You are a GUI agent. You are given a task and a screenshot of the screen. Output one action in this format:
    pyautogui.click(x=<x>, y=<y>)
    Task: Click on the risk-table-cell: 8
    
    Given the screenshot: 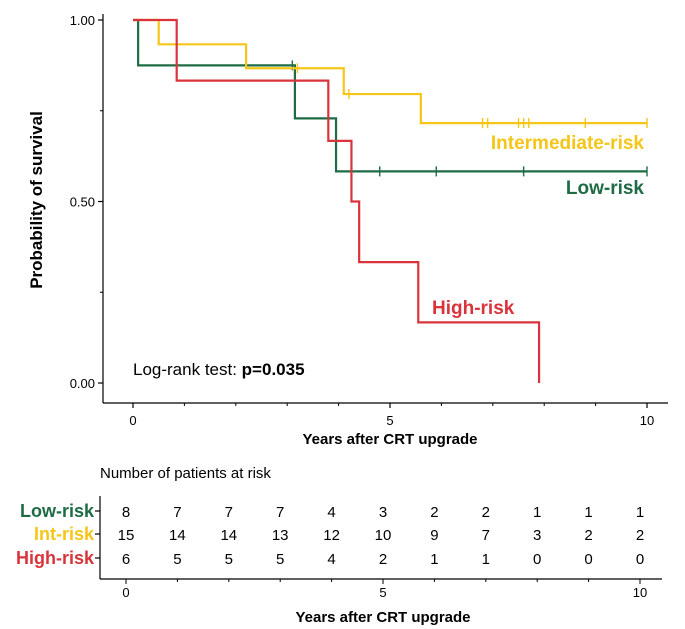 What is the action you would take?
    pyautogui.click(x=126, y=512)
    